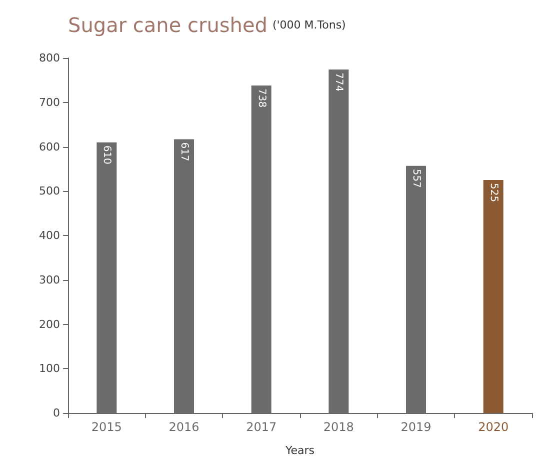 The height and width of the screenshot is (473, 552). What do you see at coordinates (49, 191) in the screenshot?
I see `y-tick-label: 500` at bounding box center [49, 191].